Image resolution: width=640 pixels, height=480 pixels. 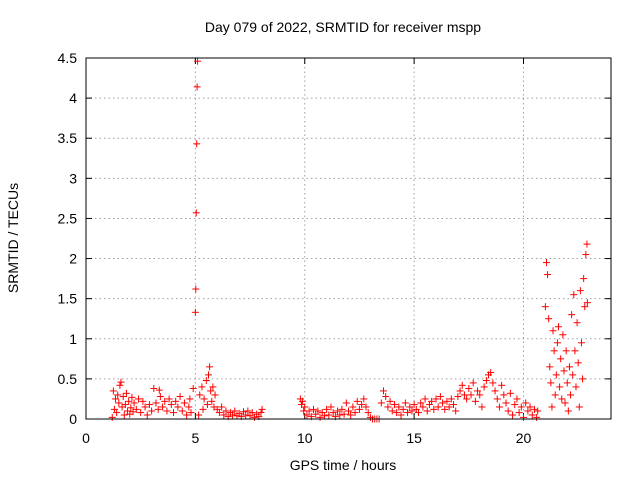 I want to click on y-tick-label: 2.5, so click(x=68, y=218).